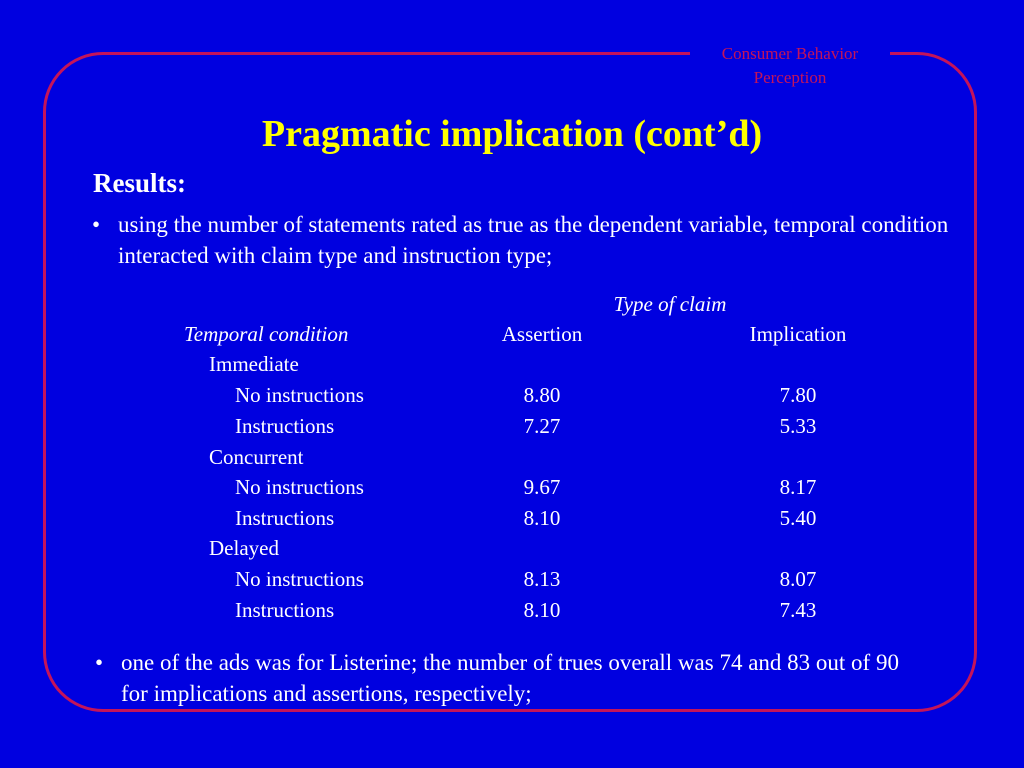 Image resolution: width=1024 pixels, height=768 pixels. Describe the element at coordinates (670, 304) in the screenshot. I see `table-group-header: Type of claim` at that location.